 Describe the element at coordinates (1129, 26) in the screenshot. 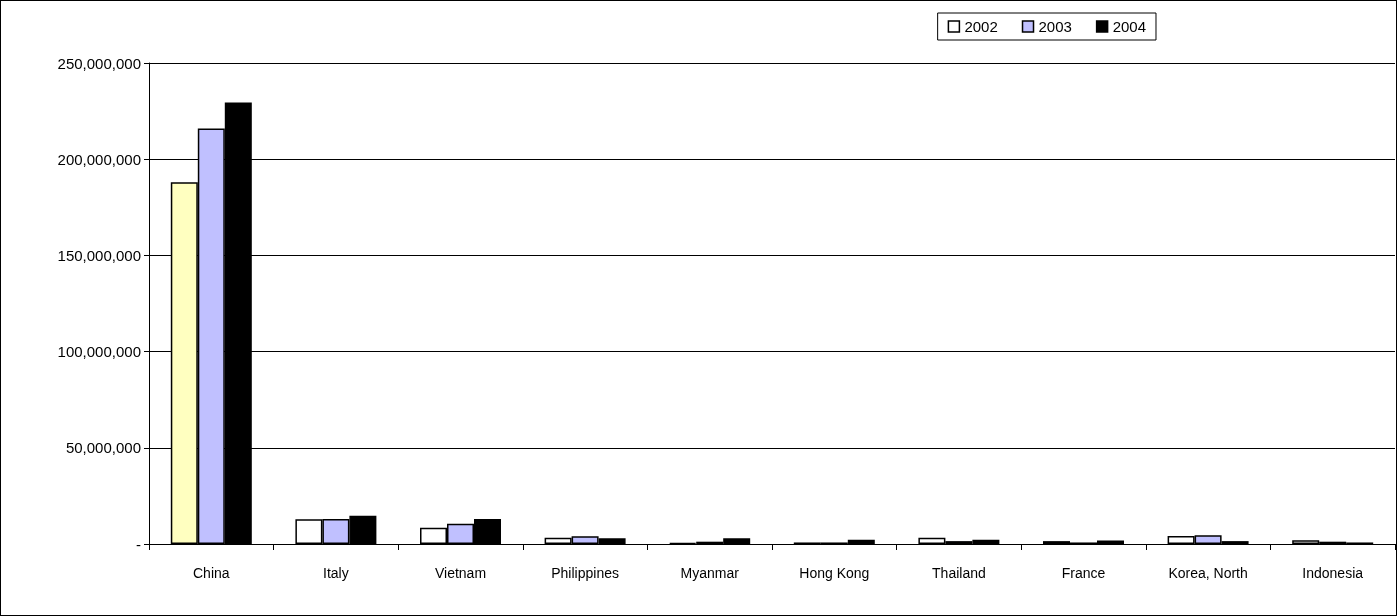

I see `legend-label: 2004` at that location.